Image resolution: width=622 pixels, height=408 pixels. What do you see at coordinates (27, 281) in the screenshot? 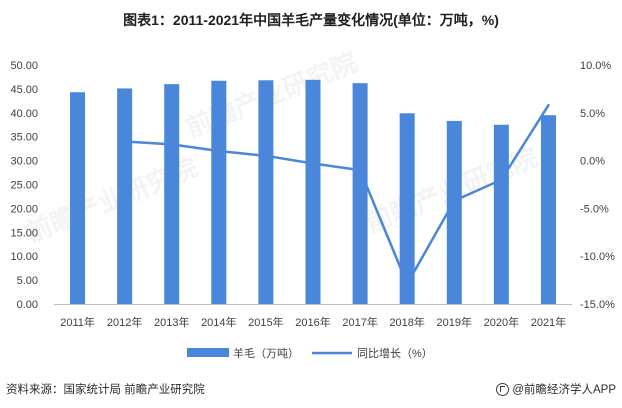
I see `left-tick-label: 5.00` at bounding box center [27, 281].